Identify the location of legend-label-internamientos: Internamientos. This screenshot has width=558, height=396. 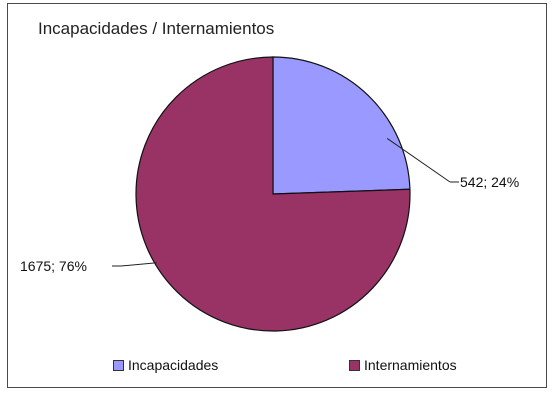
(410, 365).